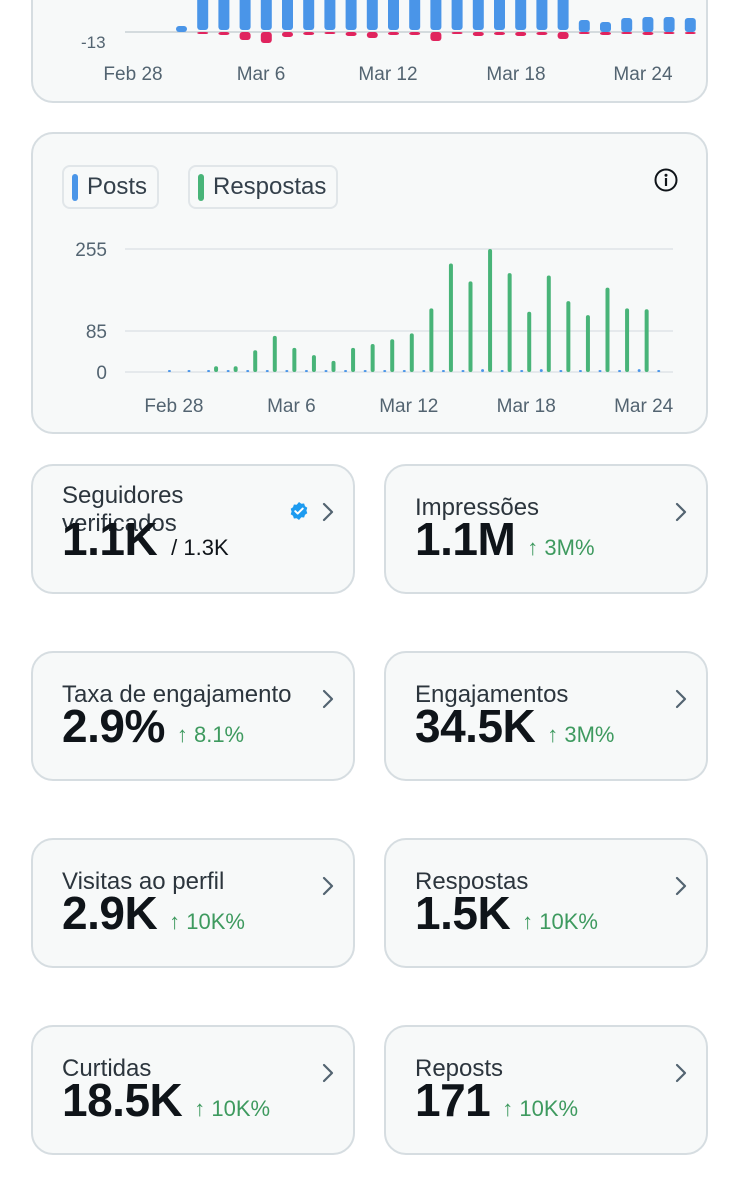  I want to click on metric-value-row: 1.1K / 1.3K, so click(145, 543).